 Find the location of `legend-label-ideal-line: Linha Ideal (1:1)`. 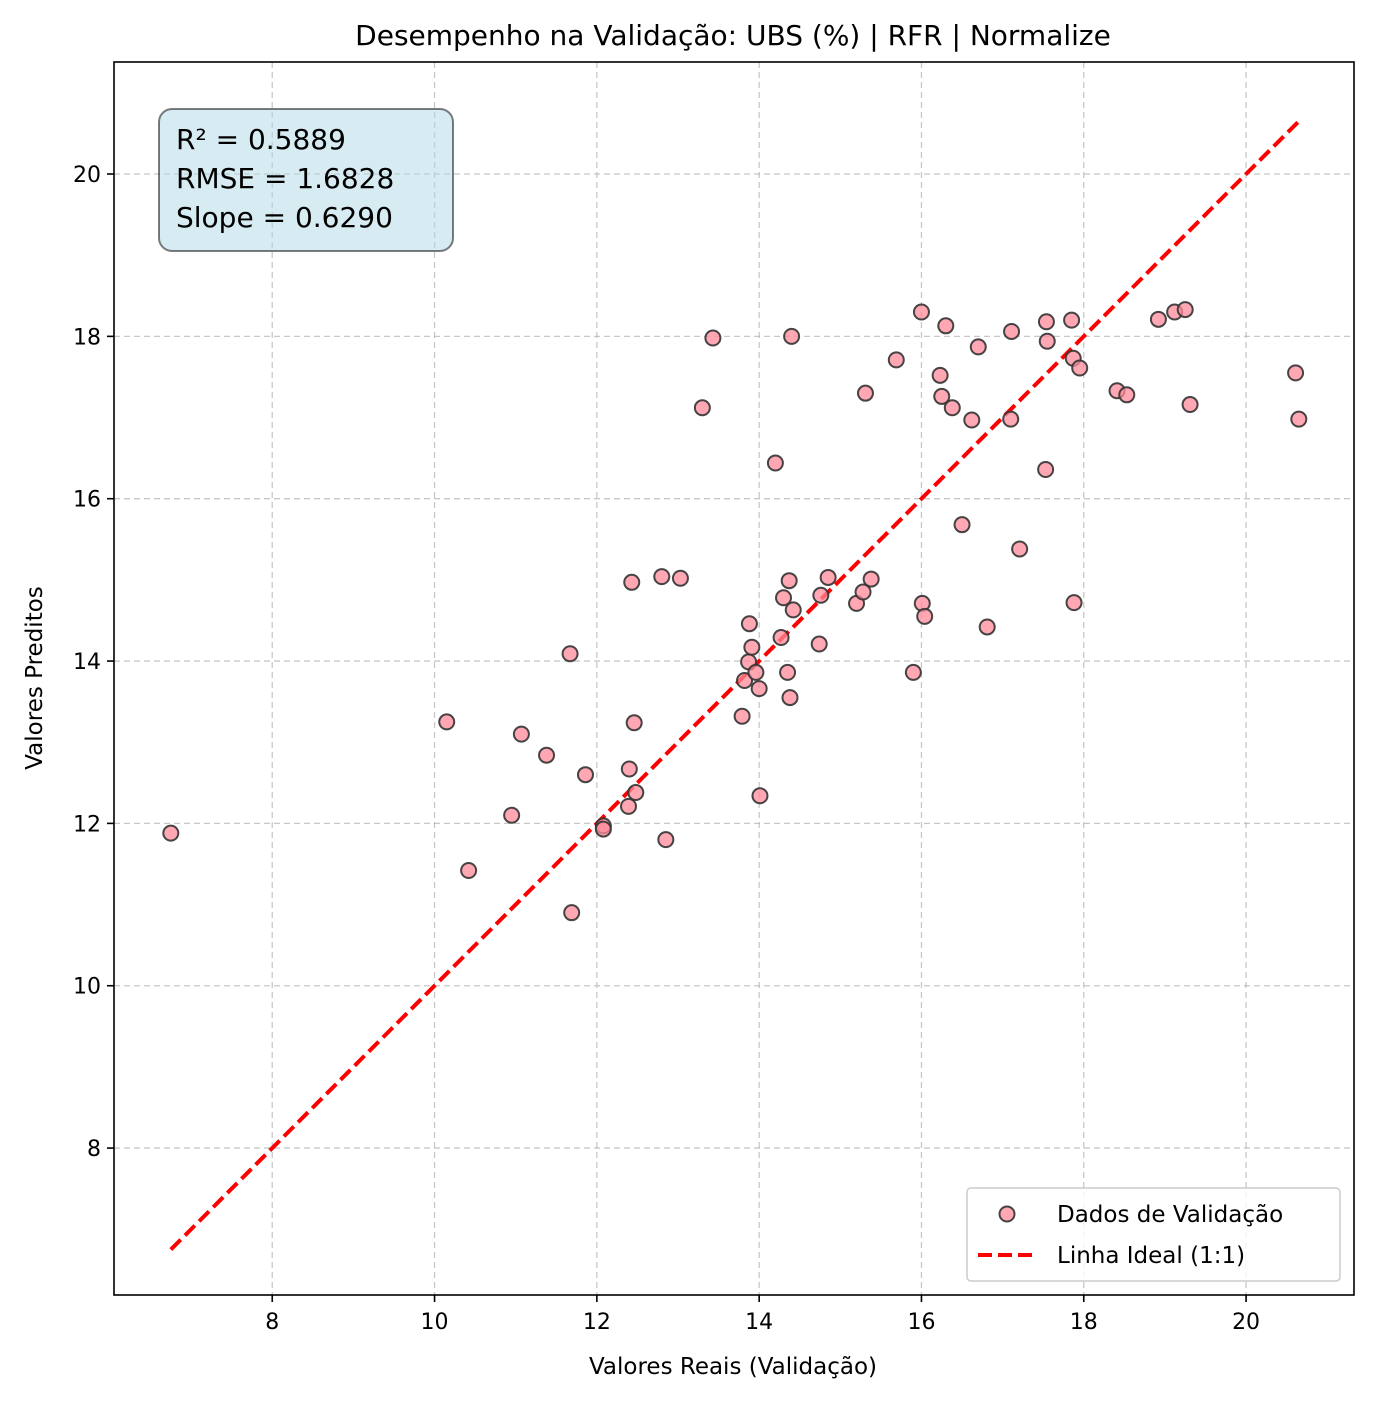

legend-label-ideal-line: Linha Ideal (1:1) is located at coordinates (1151, 1256).